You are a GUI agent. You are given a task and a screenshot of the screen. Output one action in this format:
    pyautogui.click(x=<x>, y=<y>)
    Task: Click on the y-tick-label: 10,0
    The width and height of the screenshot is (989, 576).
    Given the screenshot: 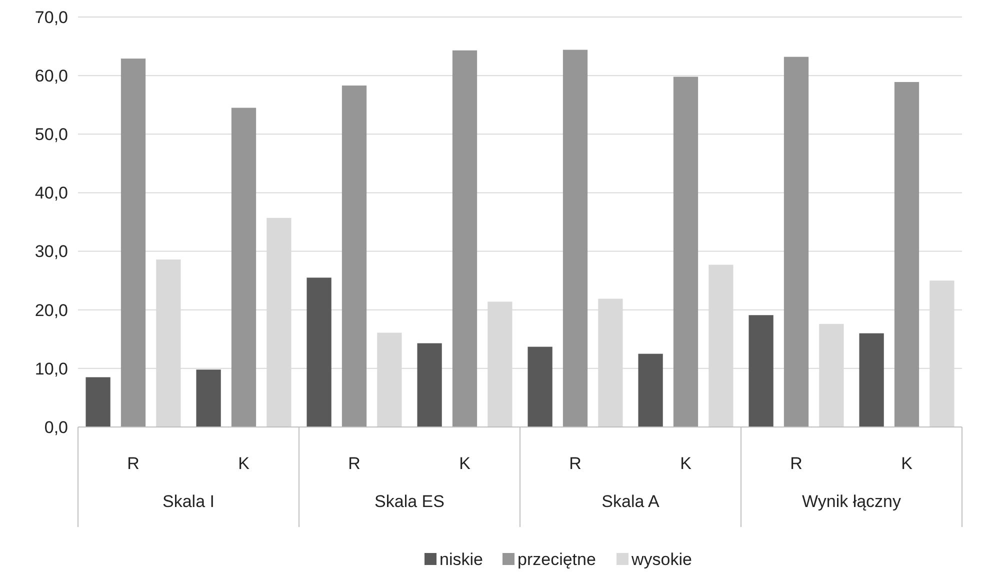 What is the action you would take?
    pyautogui.click(x=51, y=368)
    